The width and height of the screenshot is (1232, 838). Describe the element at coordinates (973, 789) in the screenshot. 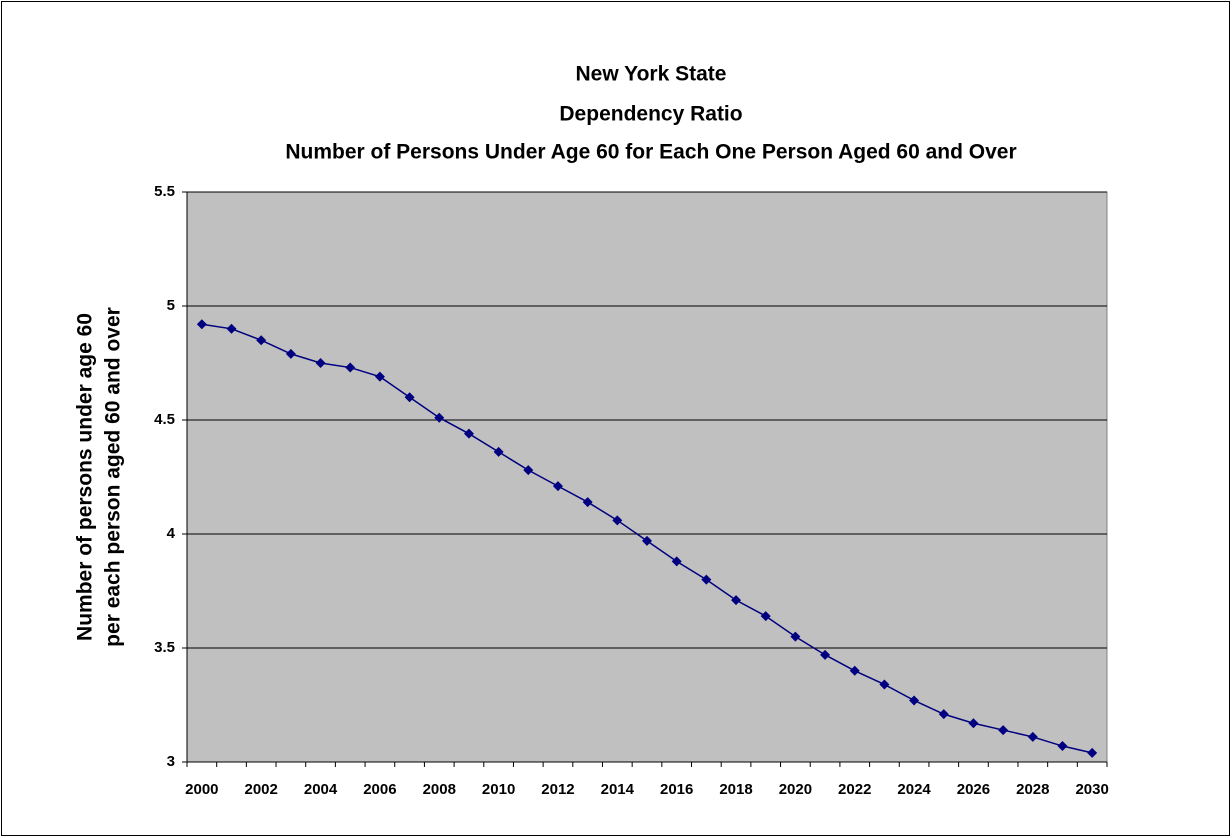

I see `x-tick-label: 2026` at that location.